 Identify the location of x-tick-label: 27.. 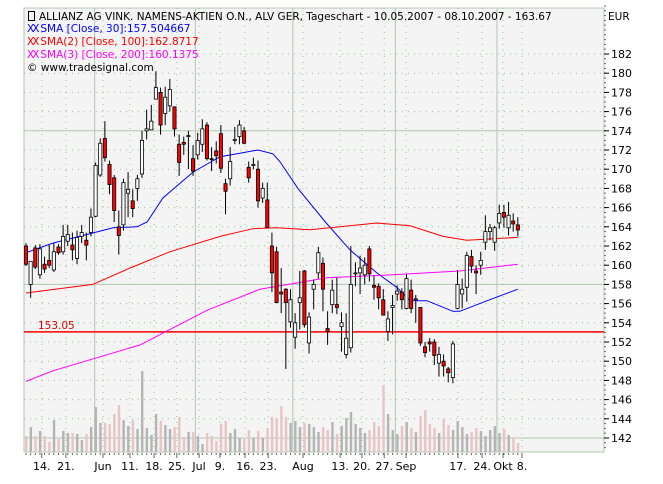
(384, 466).